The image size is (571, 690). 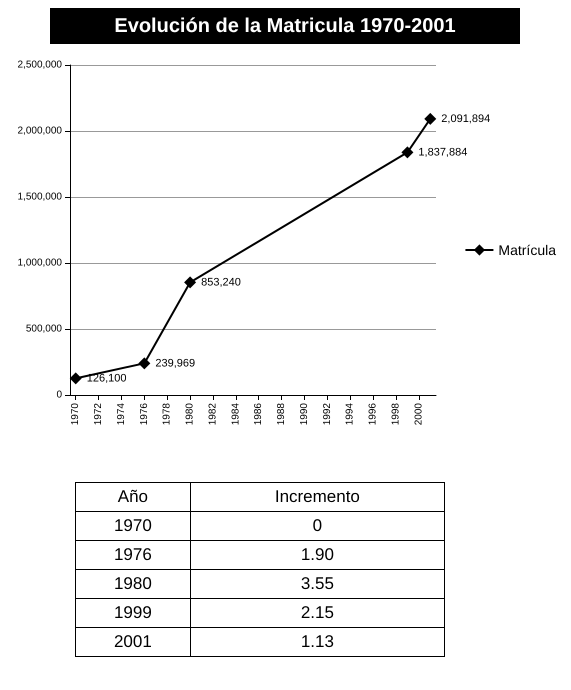 What do you see at coordinates (76, 414) in the screenshot?
I see `x-tick-label: 1970` at bounding box center [76, 414].